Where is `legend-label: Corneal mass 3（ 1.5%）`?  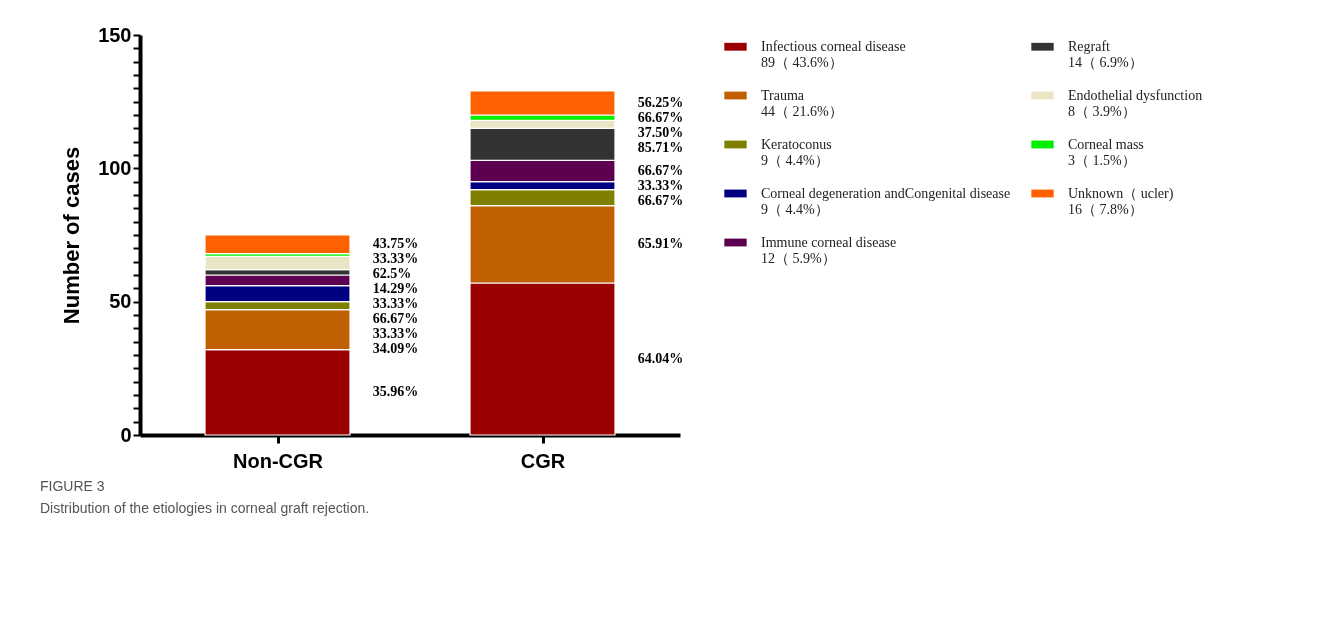
legend-label: Corneal mass 3（ 1.5%） is located at coordinates (1106, 152).